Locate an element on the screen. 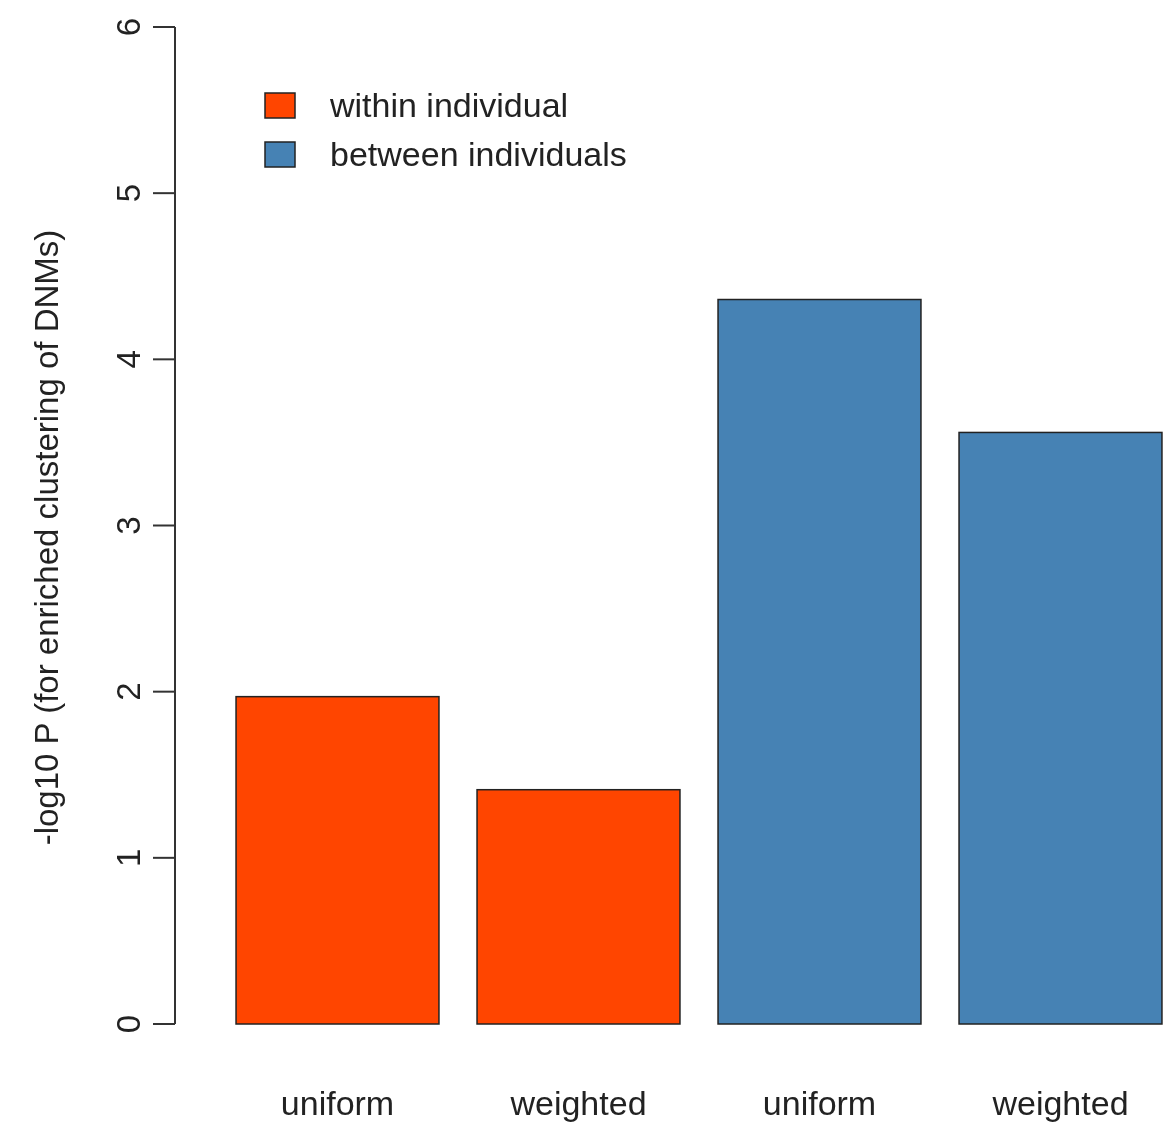 This screenshot has width=1163, height=1131. y-axis-title: -log10 P (for enriched clustering of DNMs) is located at coordinates (46, 537).